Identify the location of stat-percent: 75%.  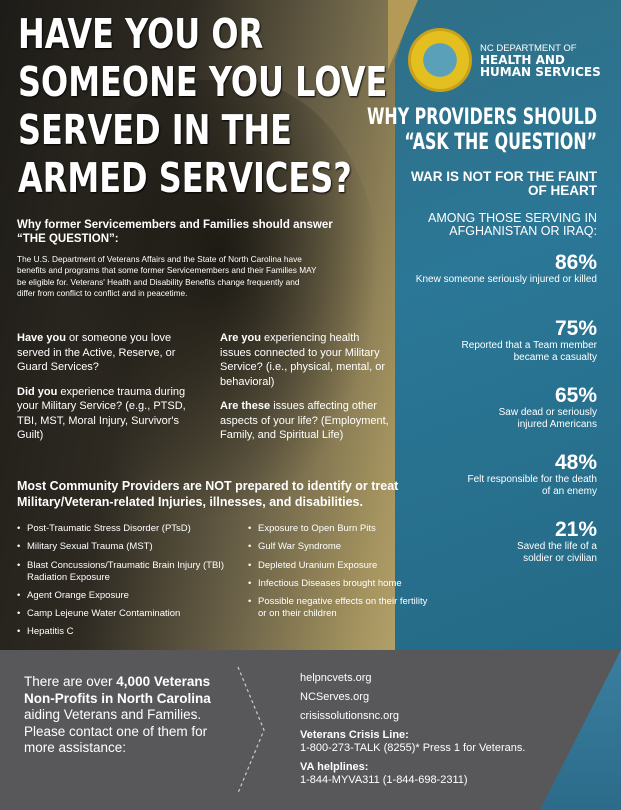
(575, 328).